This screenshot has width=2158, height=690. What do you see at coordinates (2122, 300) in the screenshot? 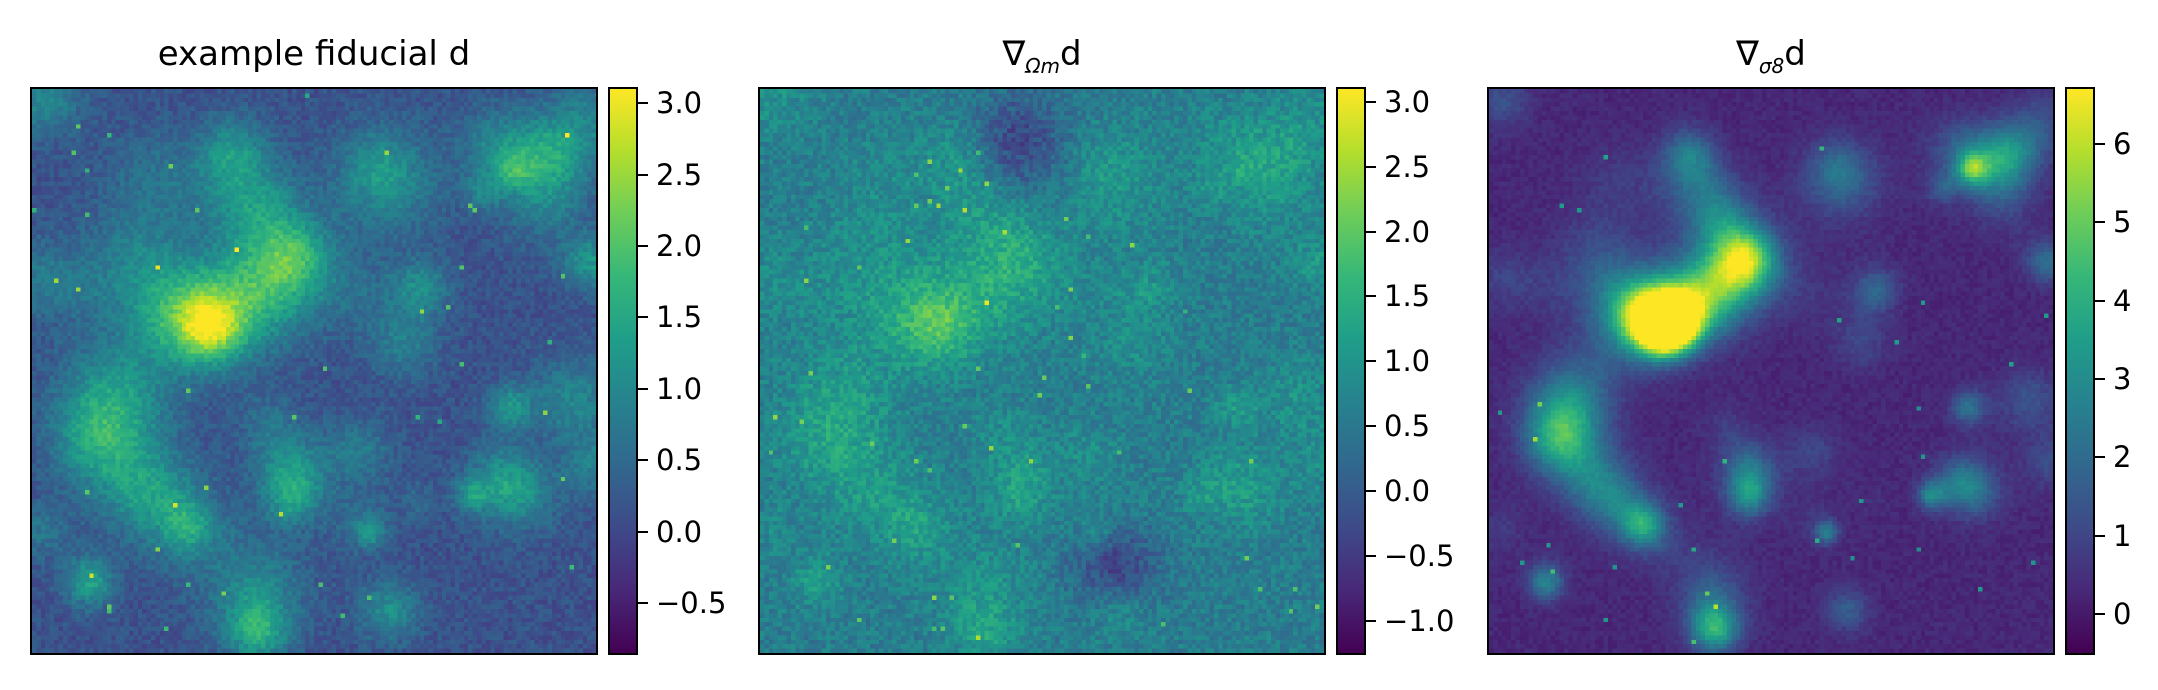
I see `tick-label: 4` at bounding box center [2122, 300].